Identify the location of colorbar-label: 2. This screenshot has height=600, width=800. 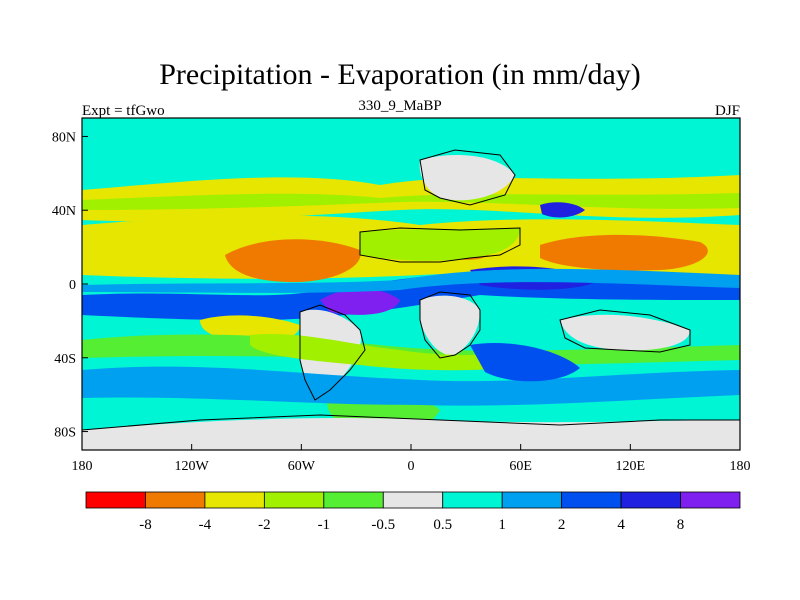
(562, 525).